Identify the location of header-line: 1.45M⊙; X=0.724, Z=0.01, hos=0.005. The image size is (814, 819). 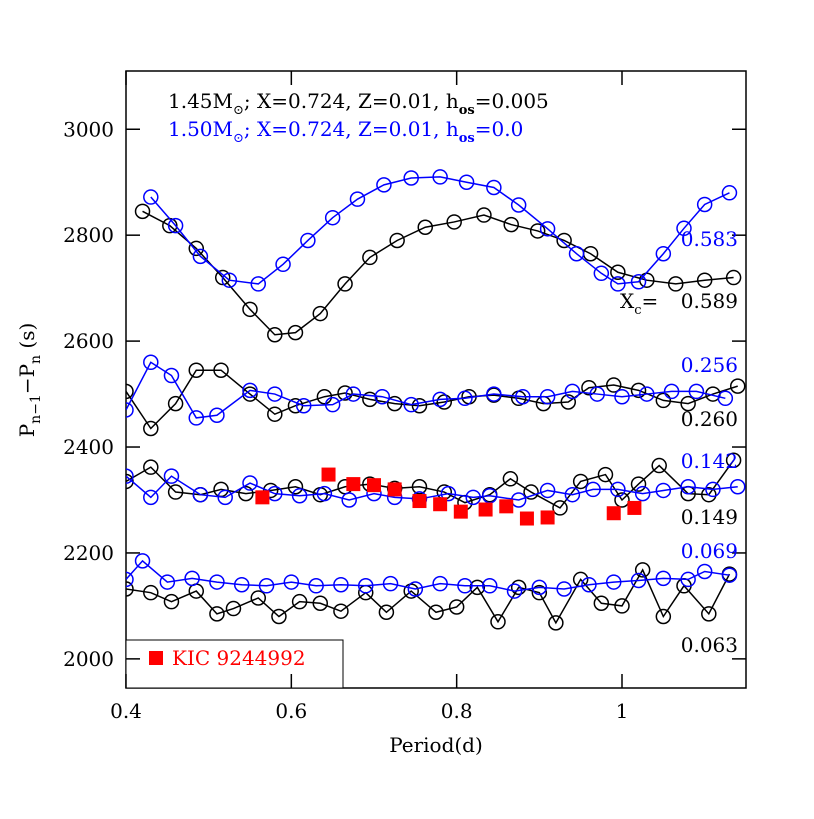
(358, 103).